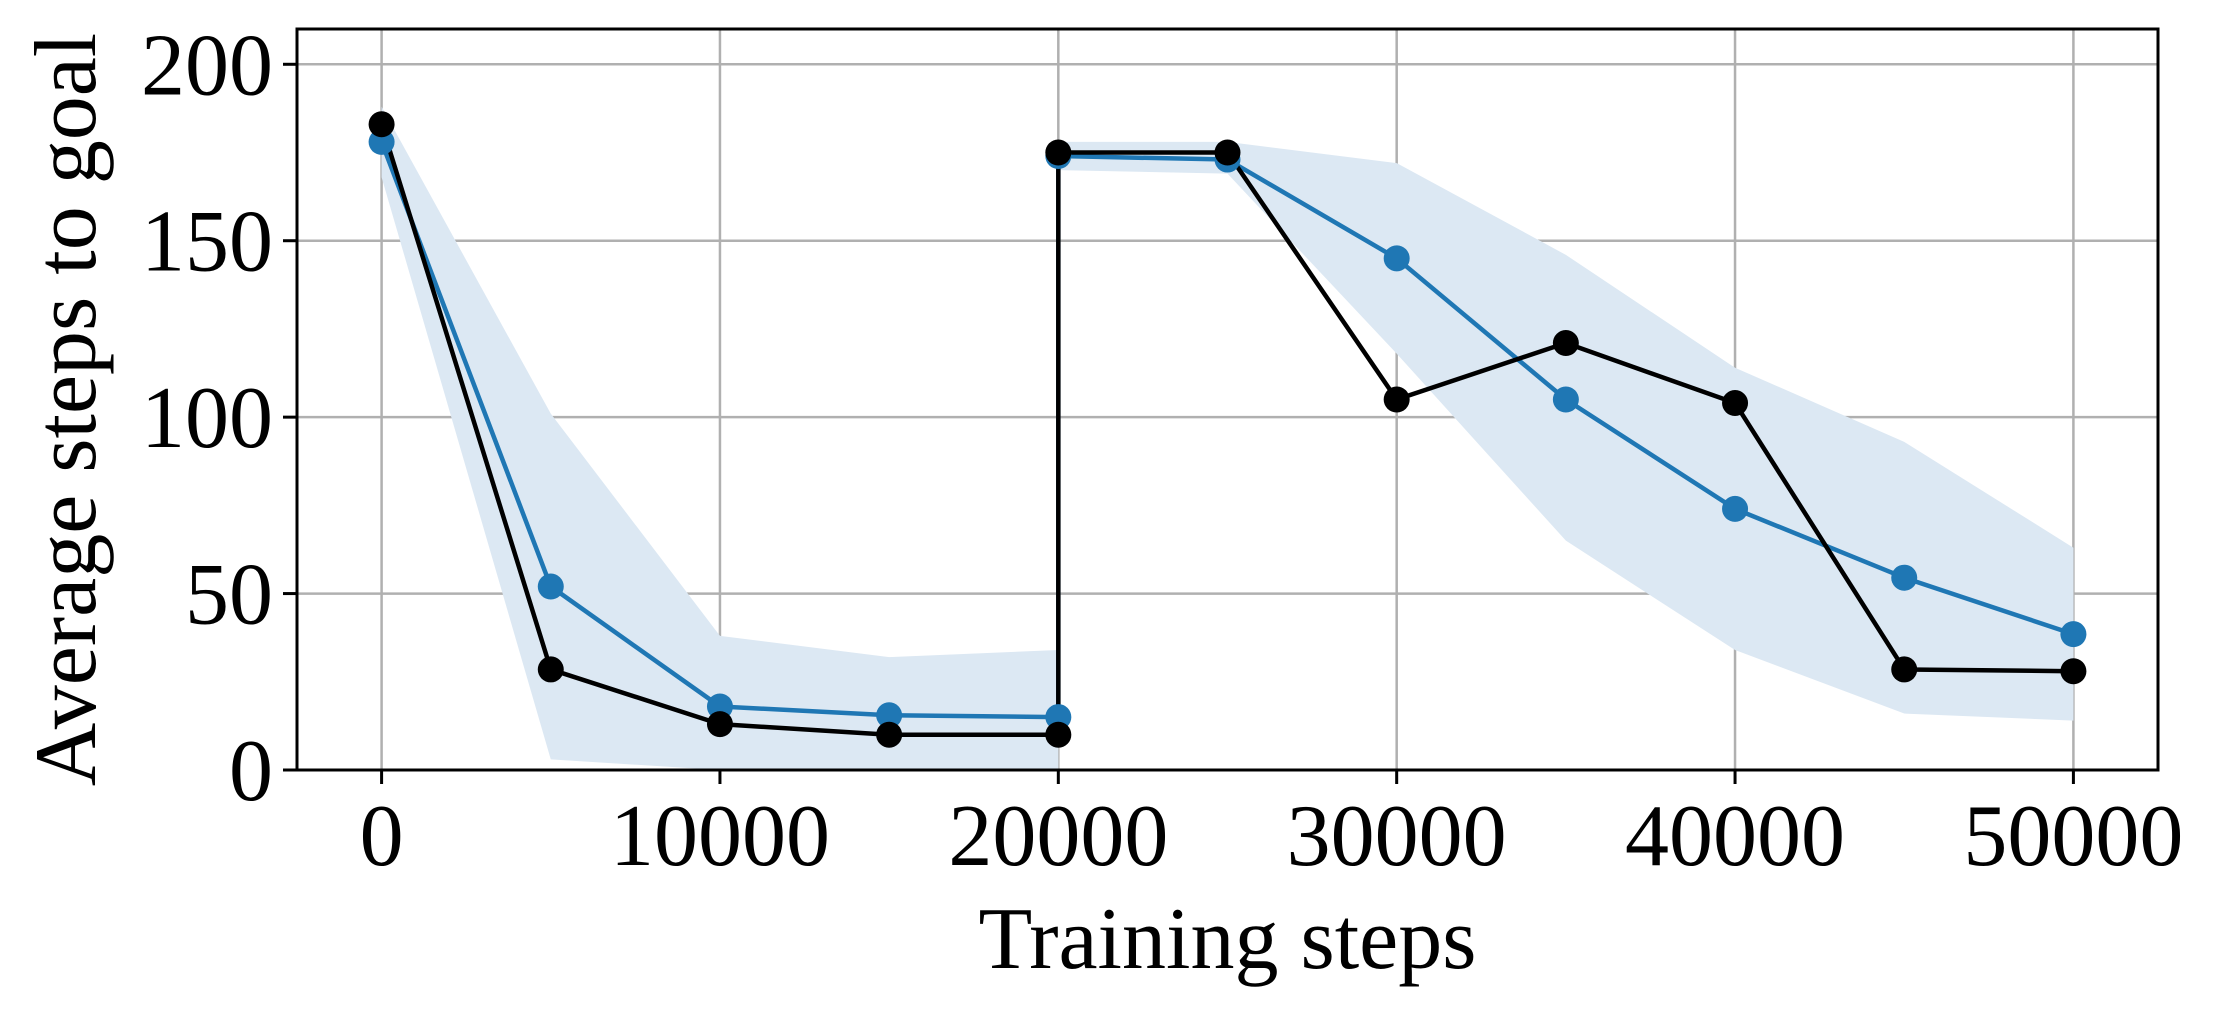 This screenshot has height=1011, width=2216. Describe the element at coordinates (66, 409) in the screenshot. I see `y-axis-title: Average steps to goal` at that location.